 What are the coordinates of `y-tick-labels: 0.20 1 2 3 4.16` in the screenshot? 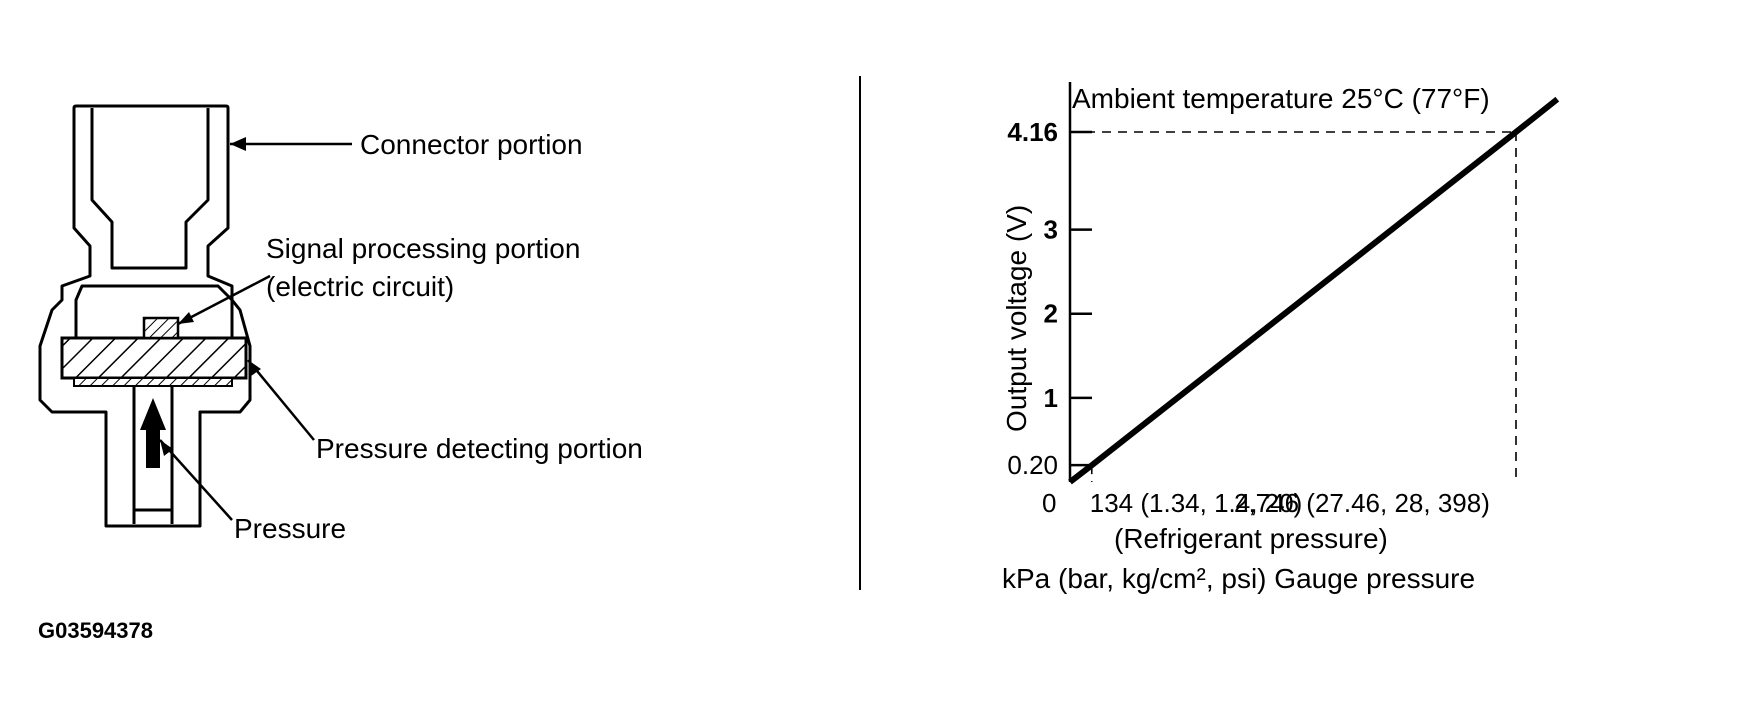 It's located at (1032, 298).